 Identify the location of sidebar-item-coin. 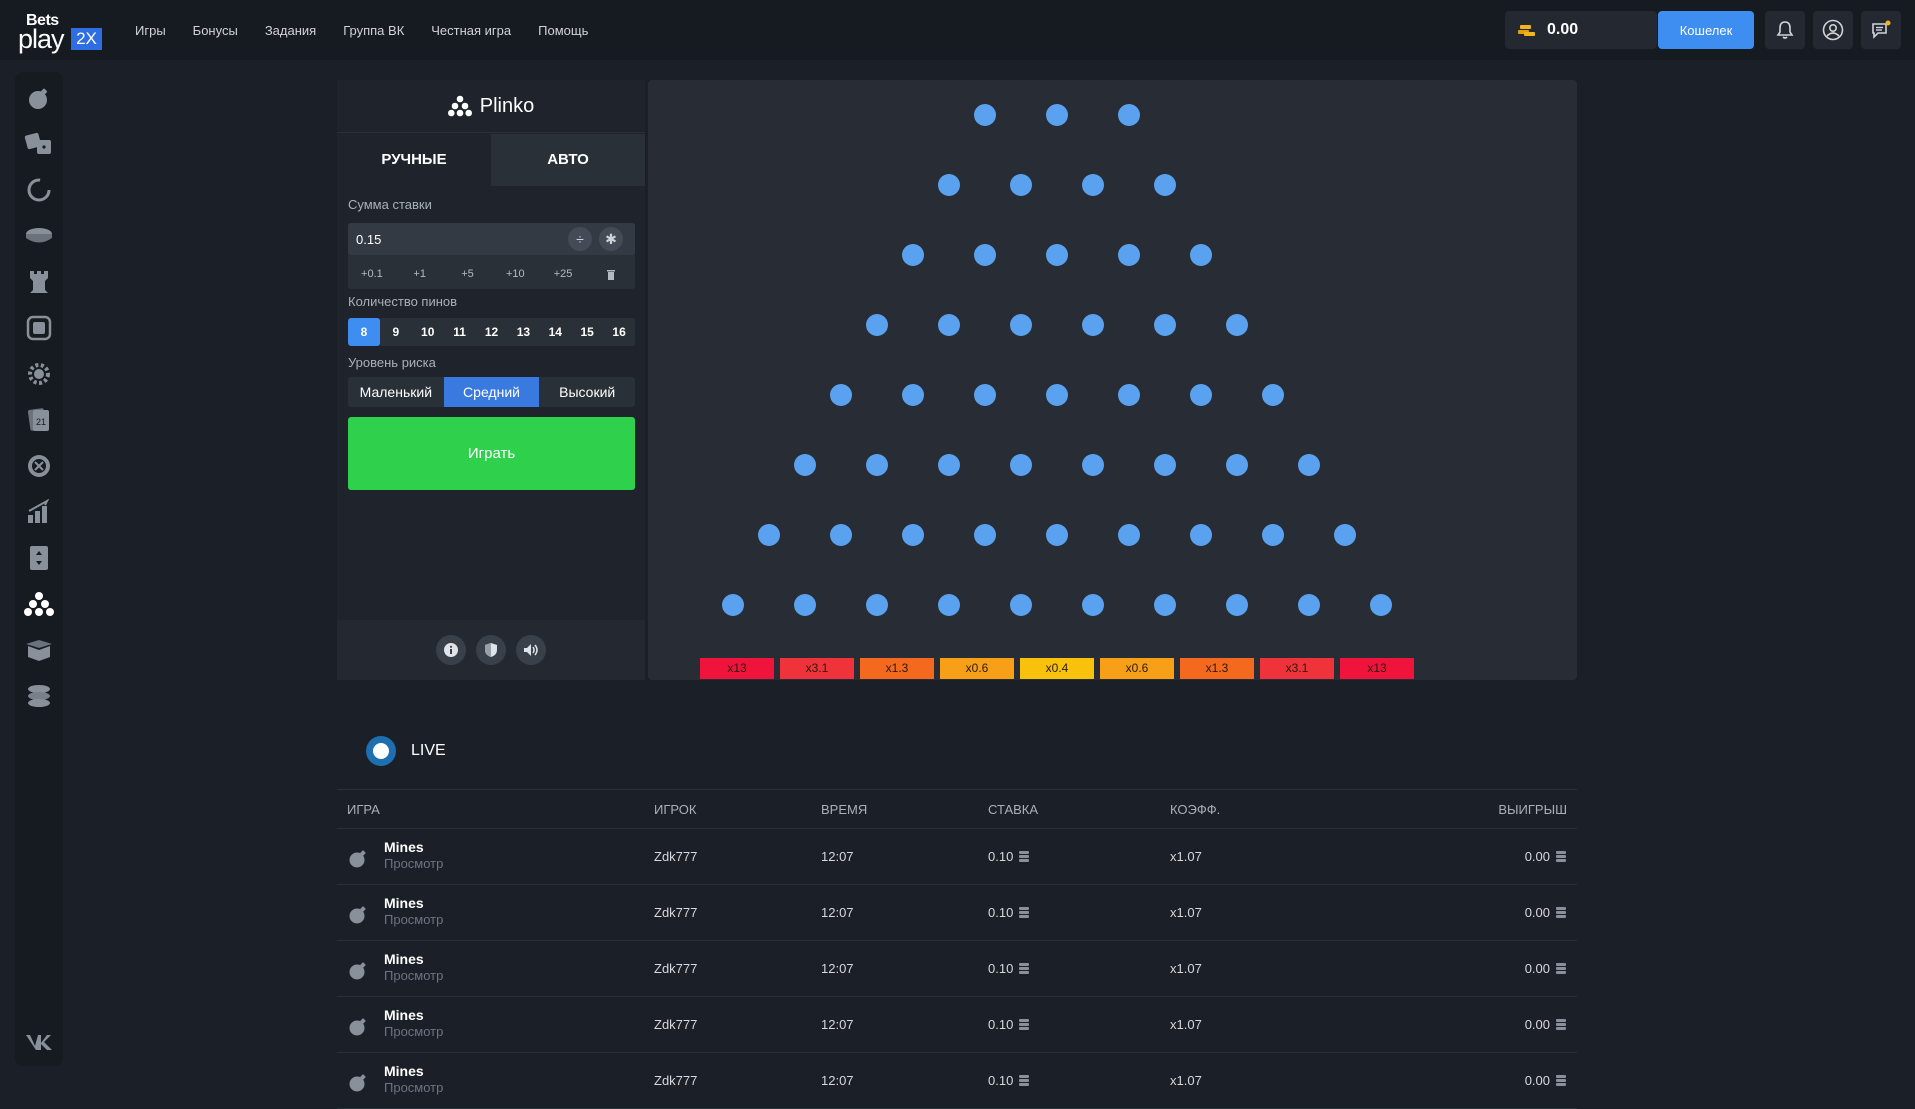
(39, 236).